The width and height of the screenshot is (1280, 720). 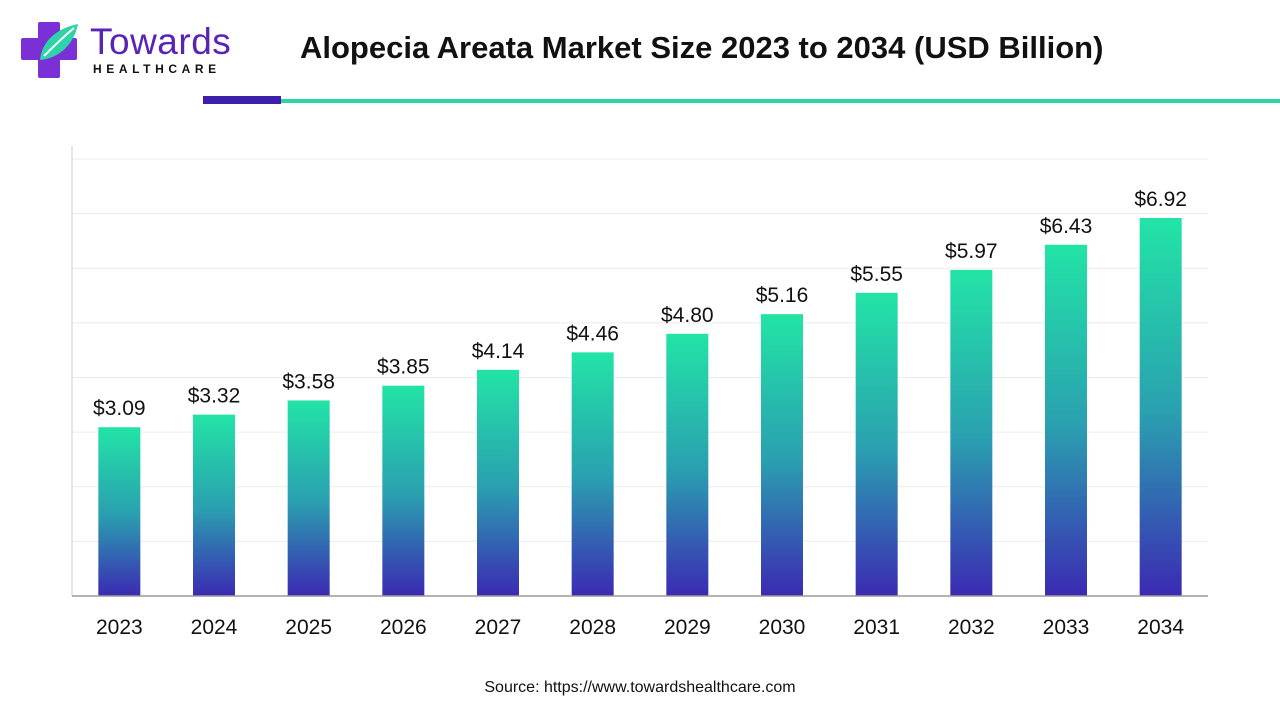 I want to click on x-tick-2024: 2024, so click(x=214, y=627).